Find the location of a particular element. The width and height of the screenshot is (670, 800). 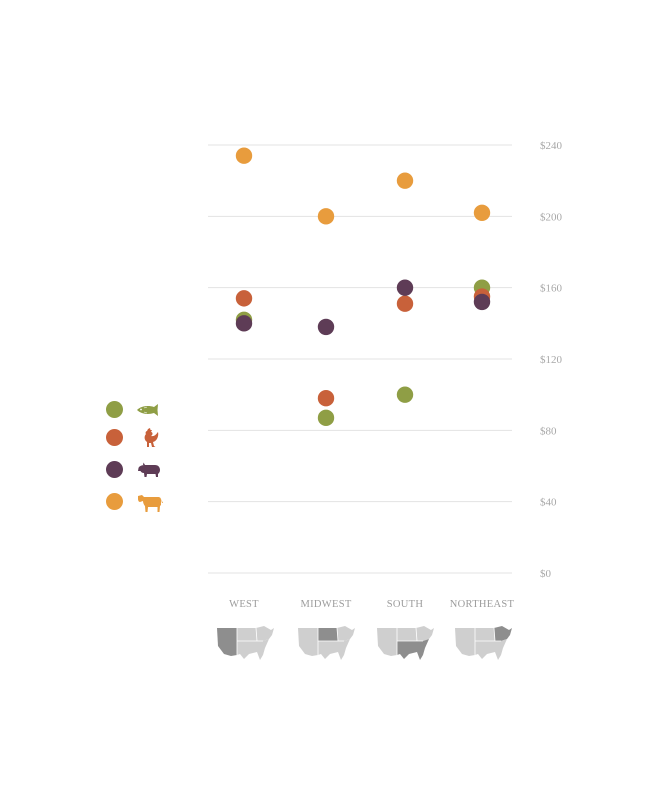

cow-point-west is located at coordinates (244, 155).